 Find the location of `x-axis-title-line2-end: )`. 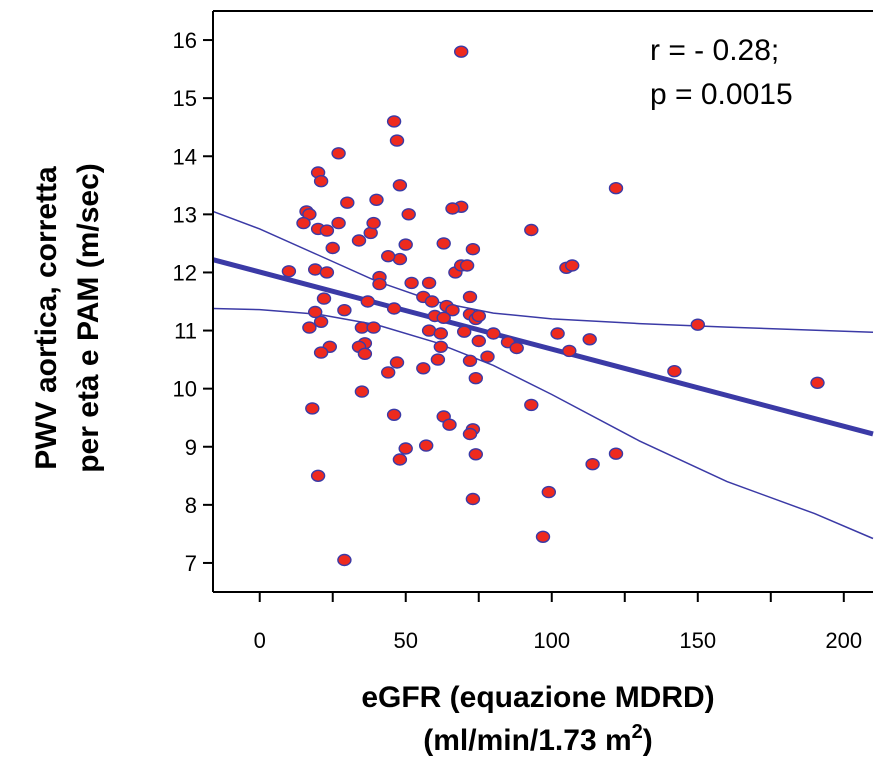

x-axis-title-line2-end: ) is located at coordinates (648, 740).